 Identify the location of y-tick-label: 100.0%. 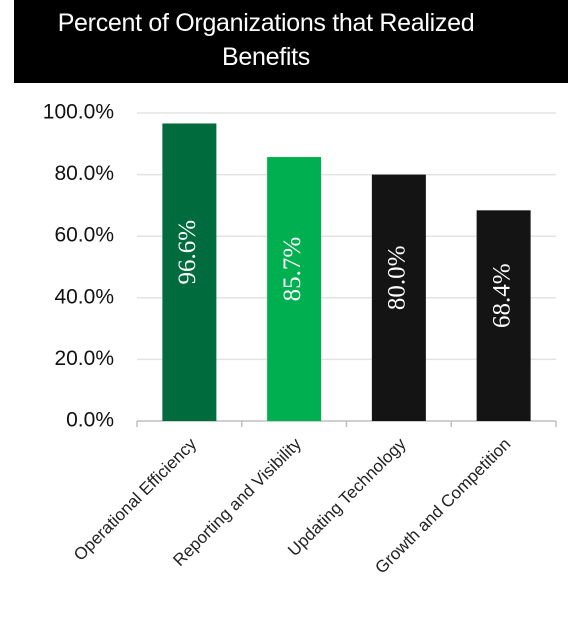
(78, 112).